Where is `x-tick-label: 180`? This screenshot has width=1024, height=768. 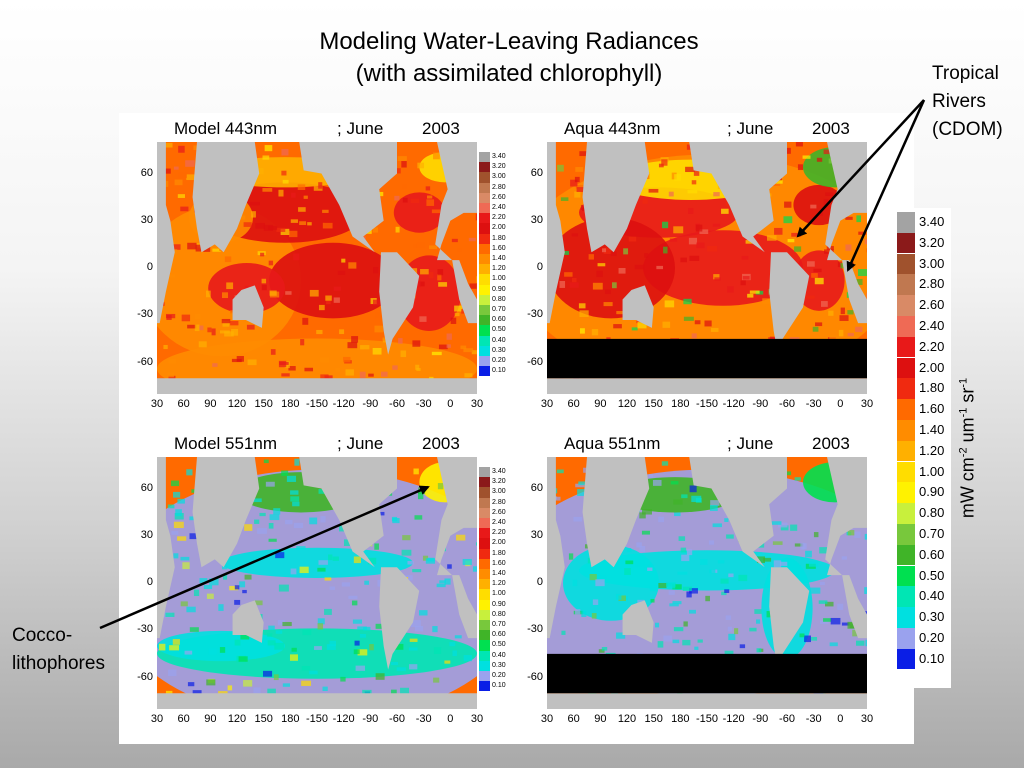 x-tick-label: 180 is located at coordinates (680, 719).